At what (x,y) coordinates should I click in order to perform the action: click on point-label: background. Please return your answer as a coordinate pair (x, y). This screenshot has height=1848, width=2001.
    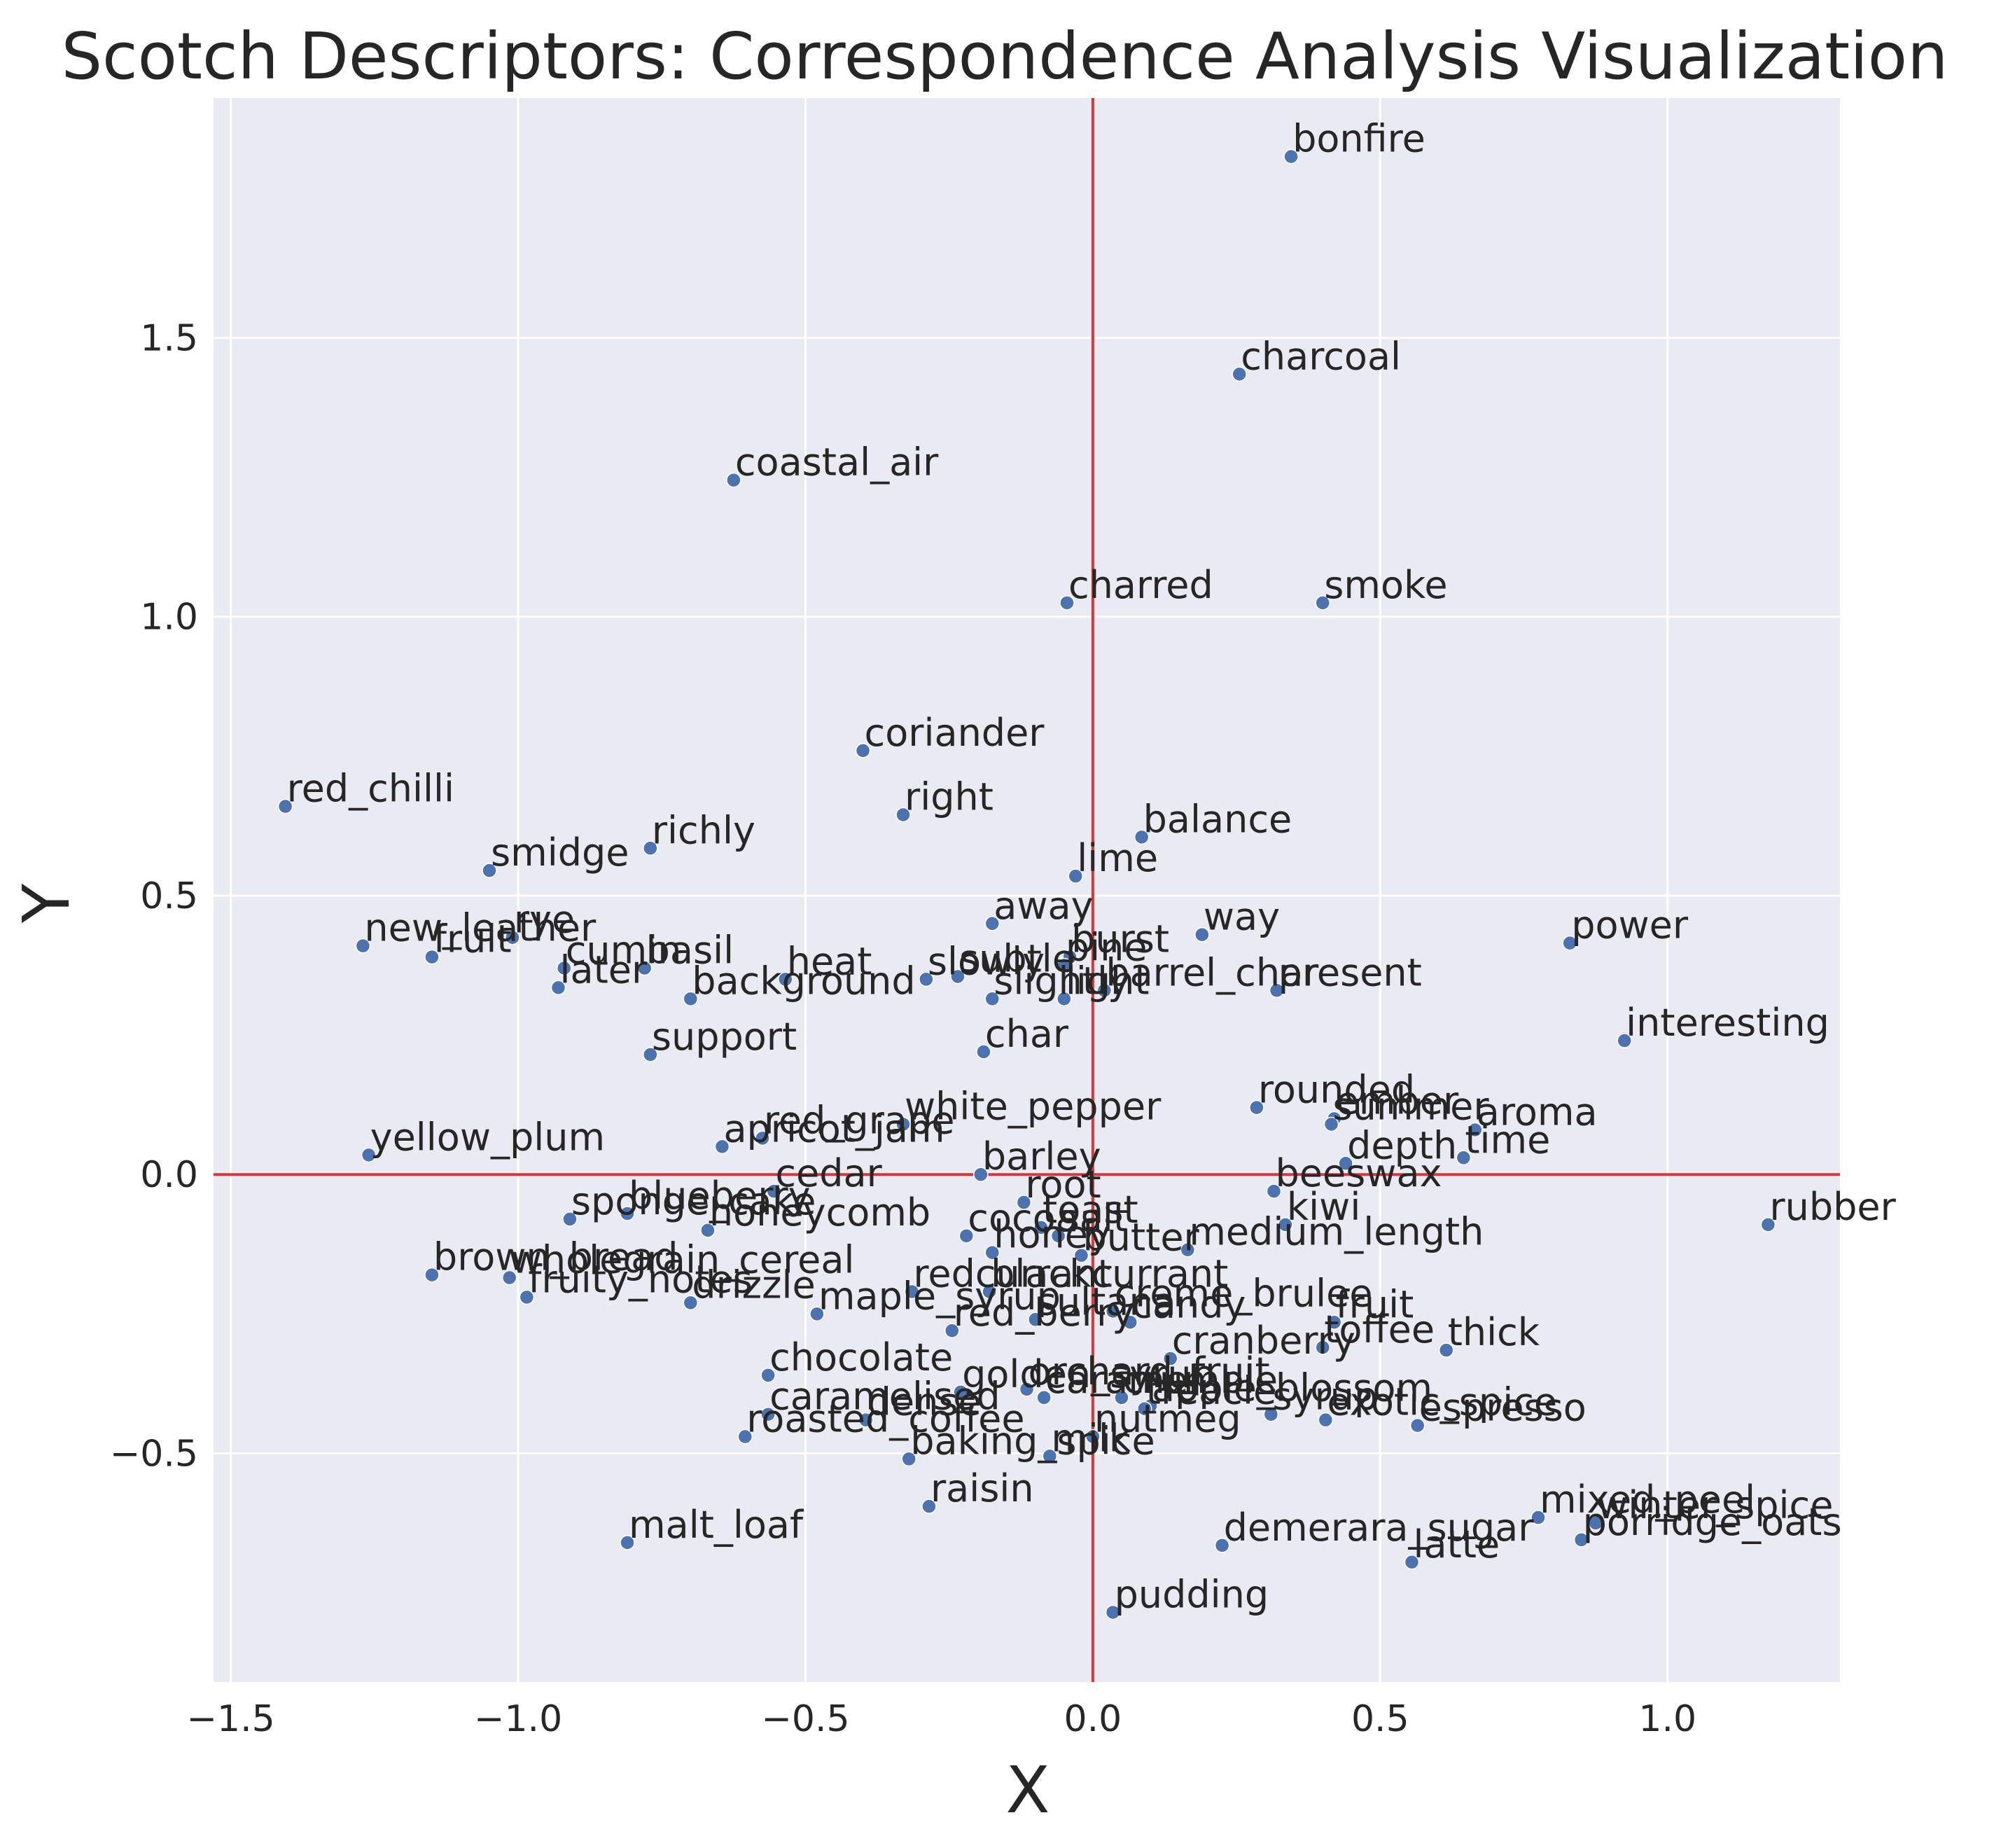
    Looking at the image, I should click on (803, 981).